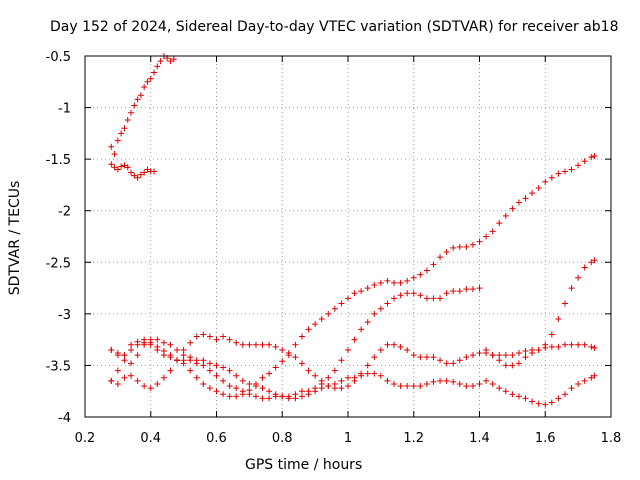  What do you see at coordinates (58, 366) in the screenshot?
I see `y-tick-label: -3.5` at bounding box center [58, 366].